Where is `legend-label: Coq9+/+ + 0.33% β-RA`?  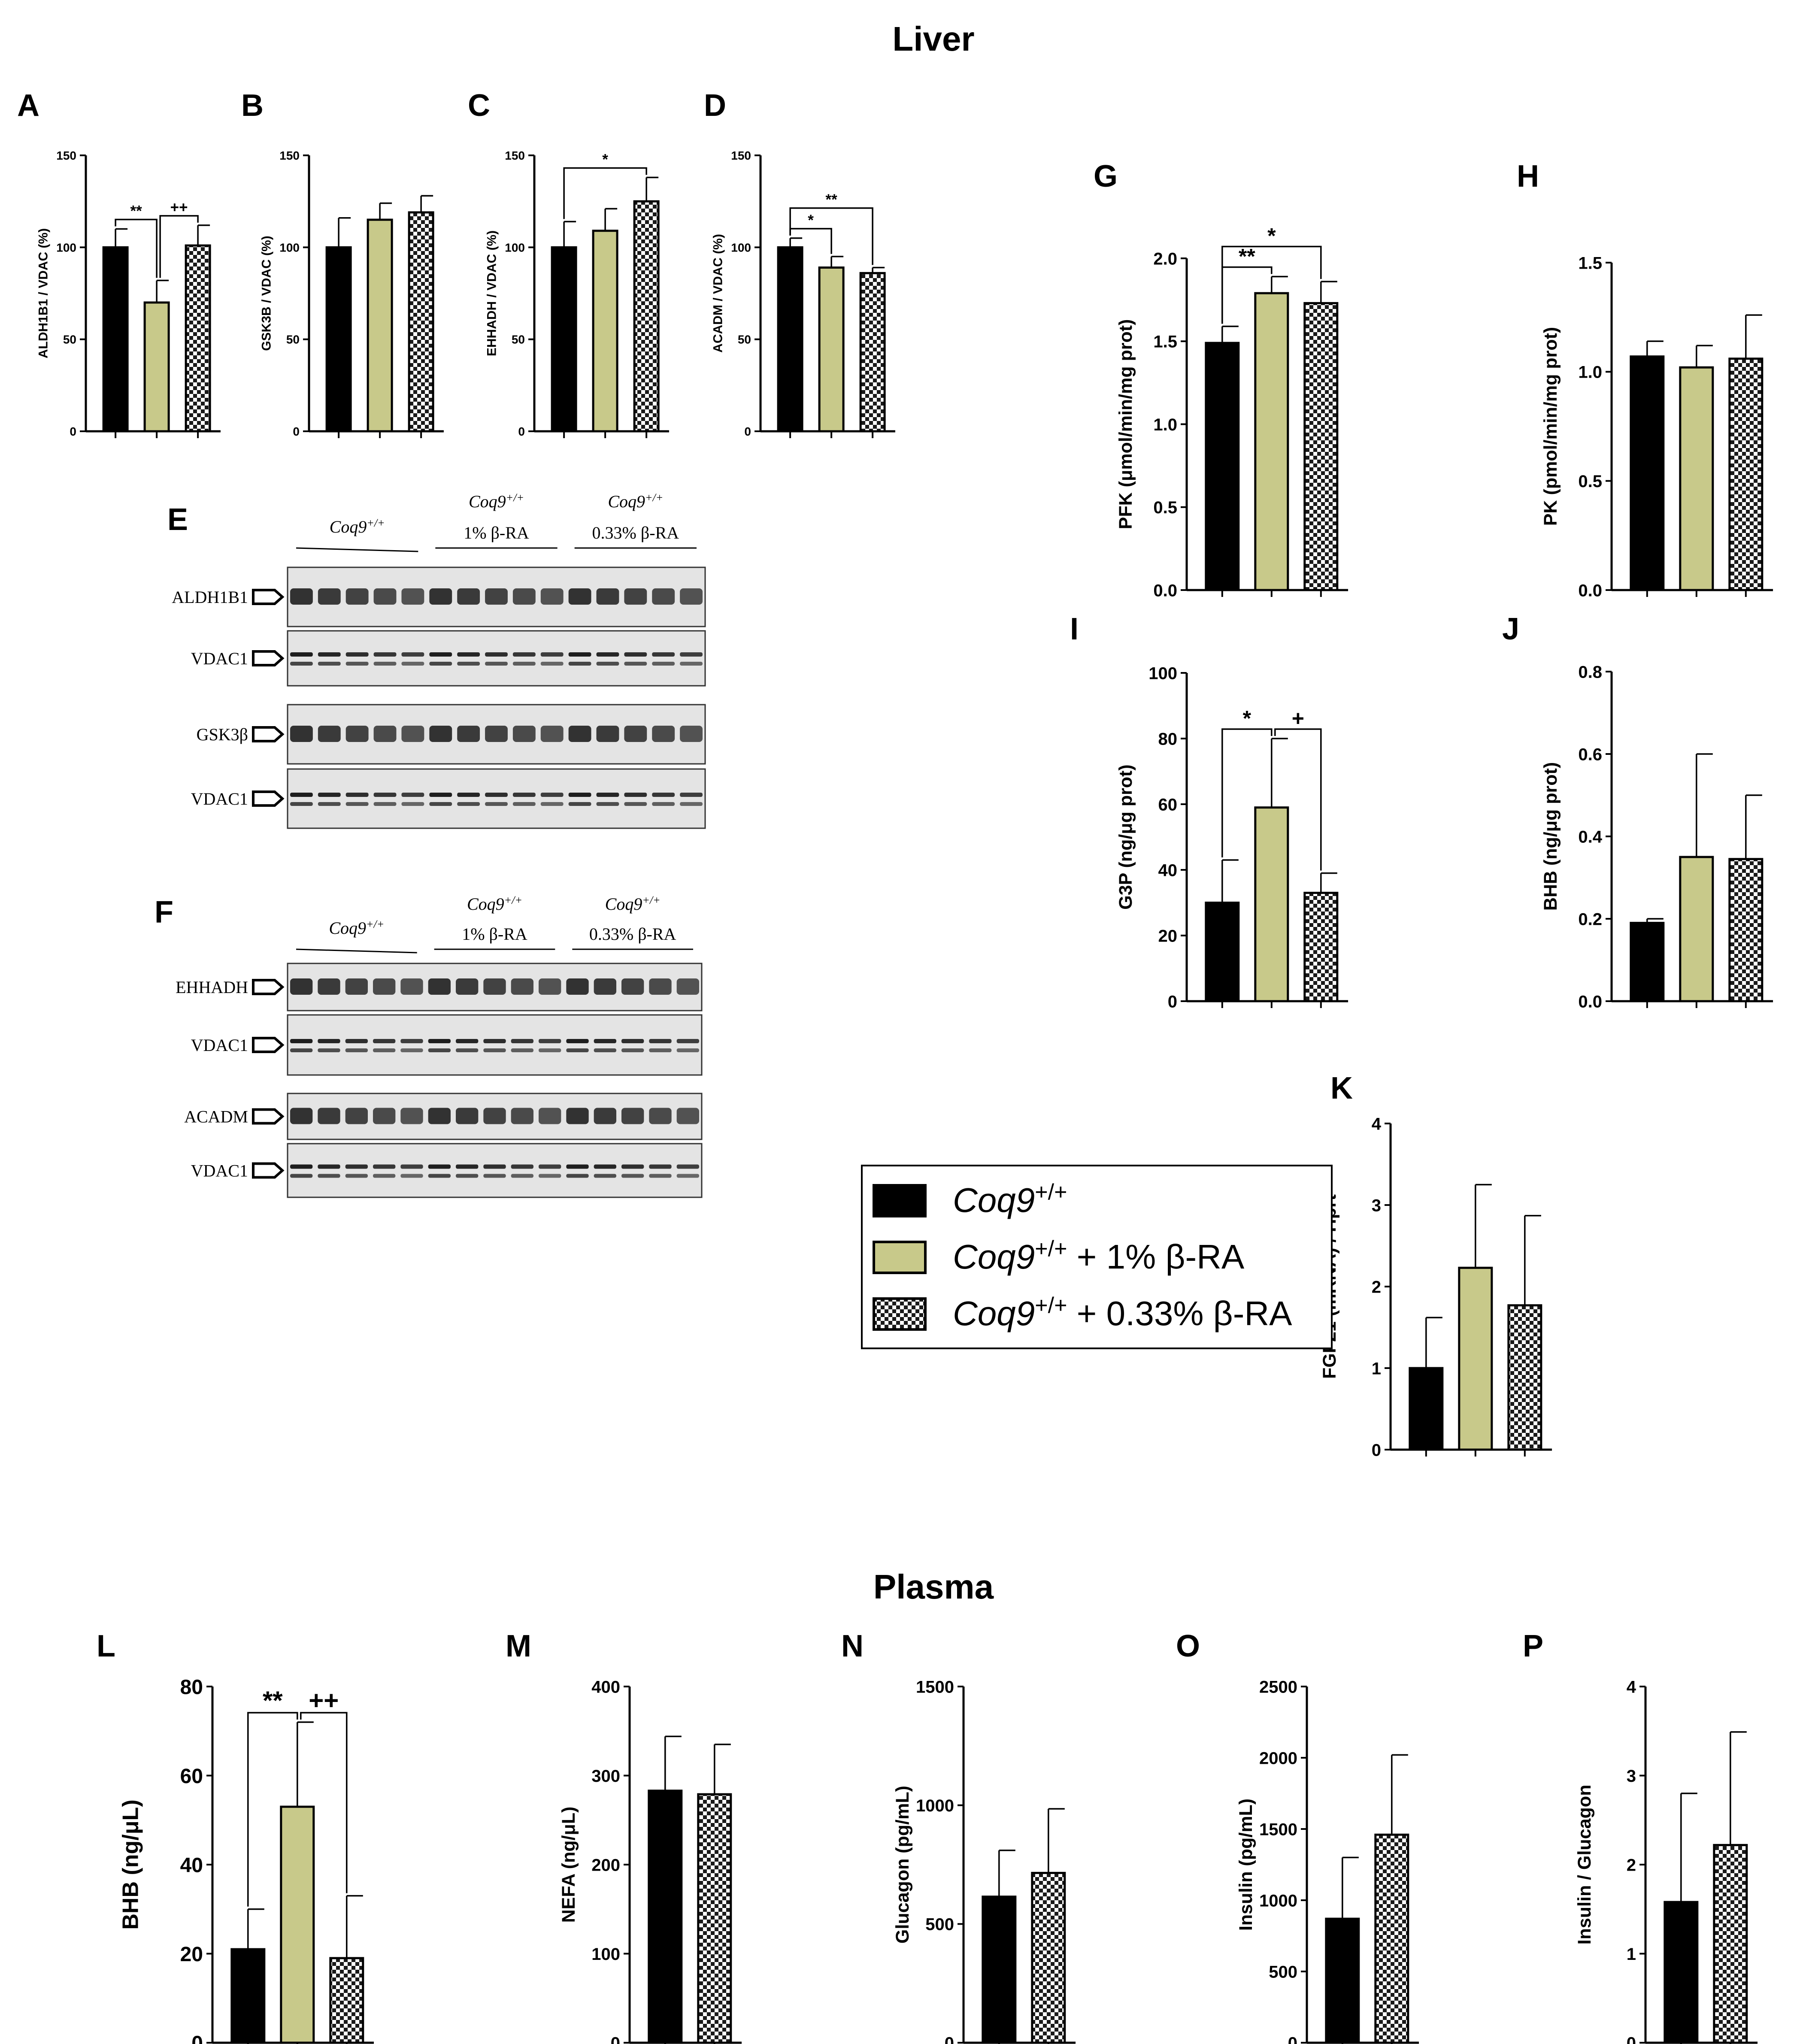
legend-label: Coq9+/+ + 0.33% β-RA is located at coordinates (1122, 1312).